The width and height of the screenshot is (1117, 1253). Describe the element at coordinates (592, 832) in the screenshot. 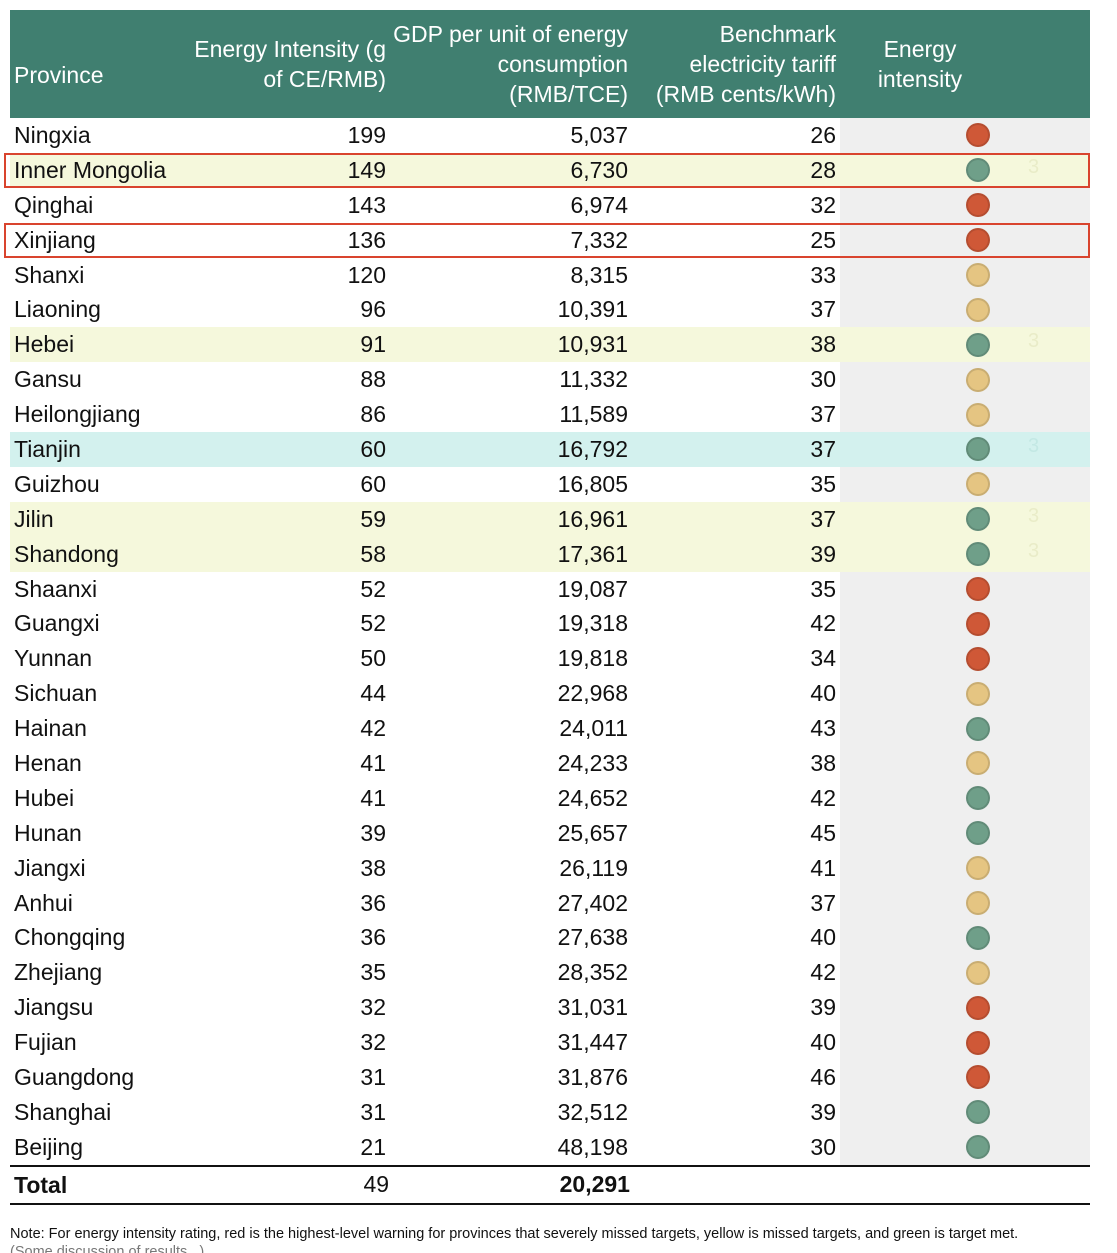

I see `gdp-cell: 25,657` at that location.